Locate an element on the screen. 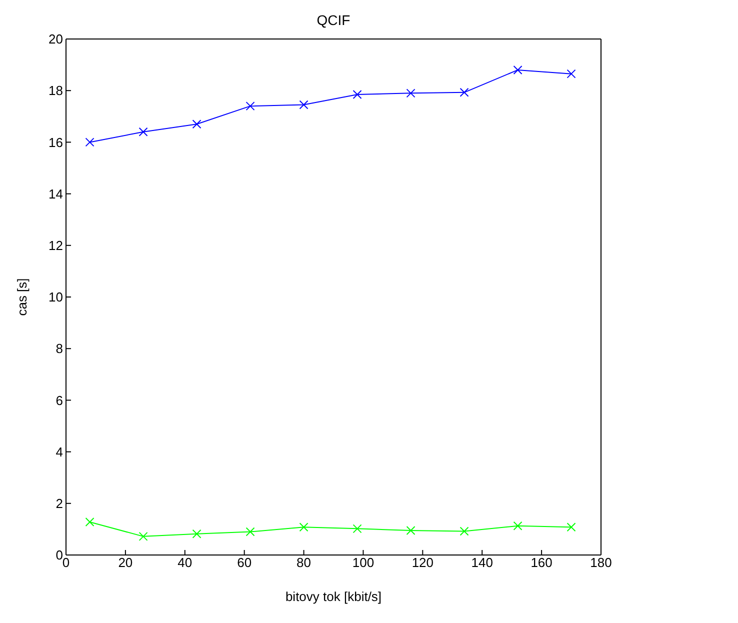 This screenshot has width=738, height=623. y-tick-label: 2 is located at coordinates (59, 504).